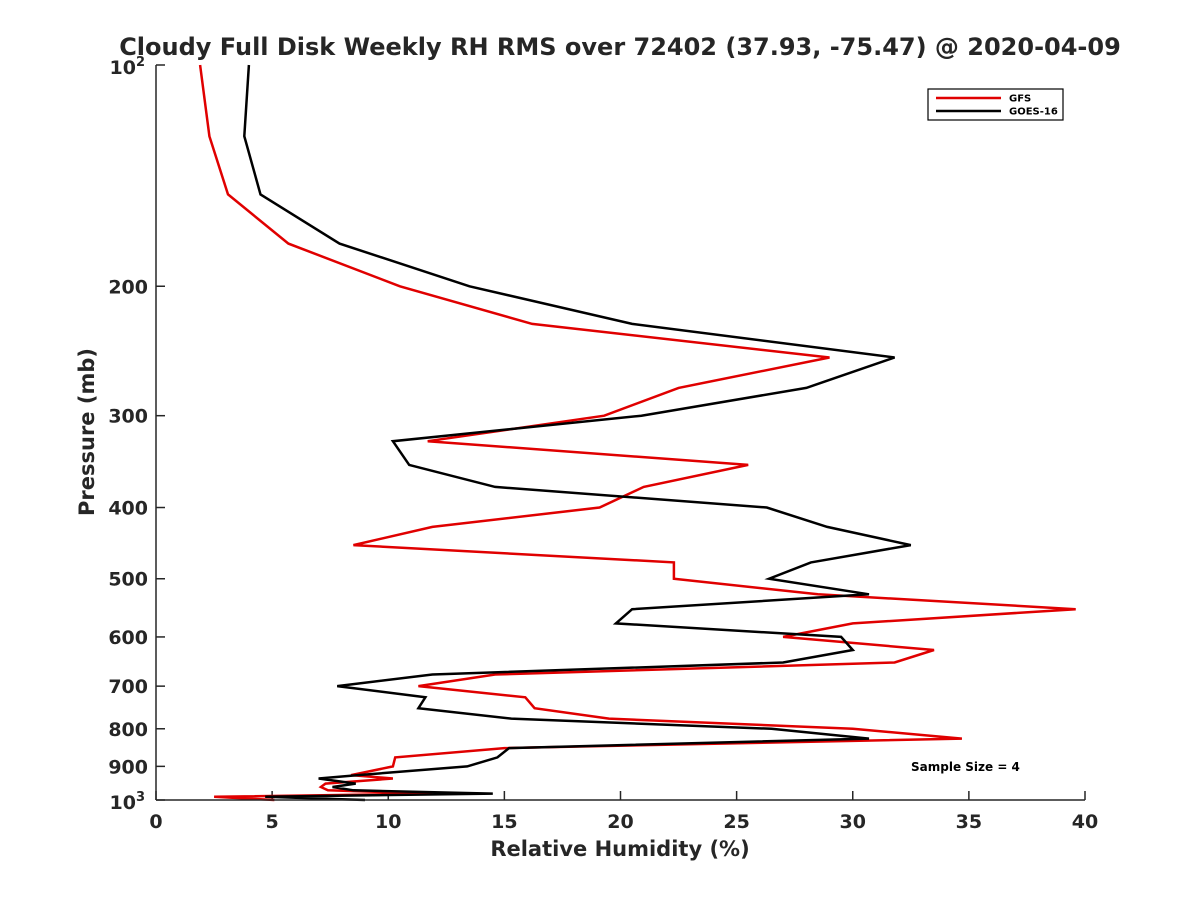 This screenshot has width=1200, height=900. Describe the element at coordinates (853, 822) in the screenshot. I see `x-tick-label: 30` at that location.